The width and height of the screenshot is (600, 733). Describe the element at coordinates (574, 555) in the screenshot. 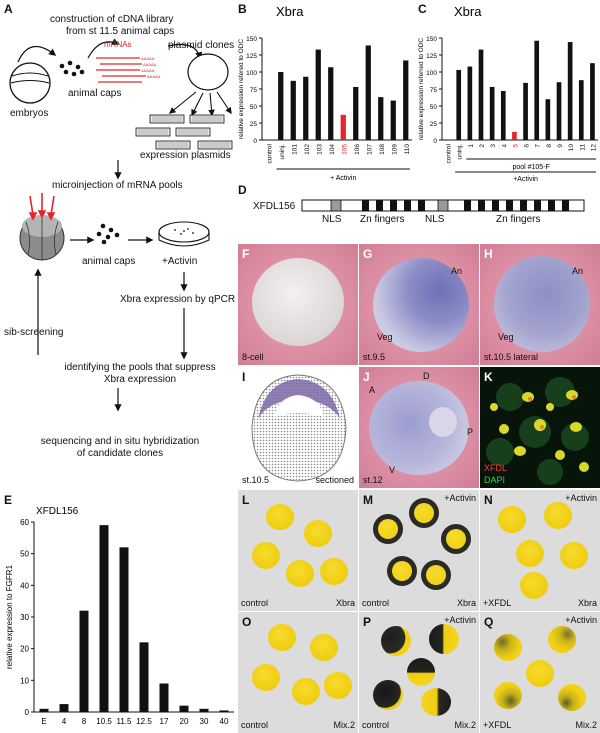

I see `cap-n4` at that location.